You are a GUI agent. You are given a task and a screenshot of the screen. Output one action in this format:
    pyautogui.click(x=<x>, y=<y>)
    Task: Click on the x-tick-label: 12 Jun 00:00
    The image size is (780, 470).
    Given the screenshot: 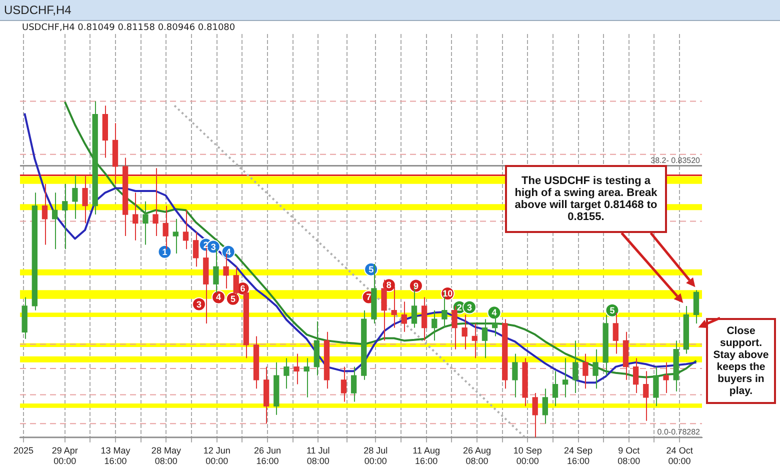 What is the action you would take?
    pyautogui.click(x=216, y=455)
    